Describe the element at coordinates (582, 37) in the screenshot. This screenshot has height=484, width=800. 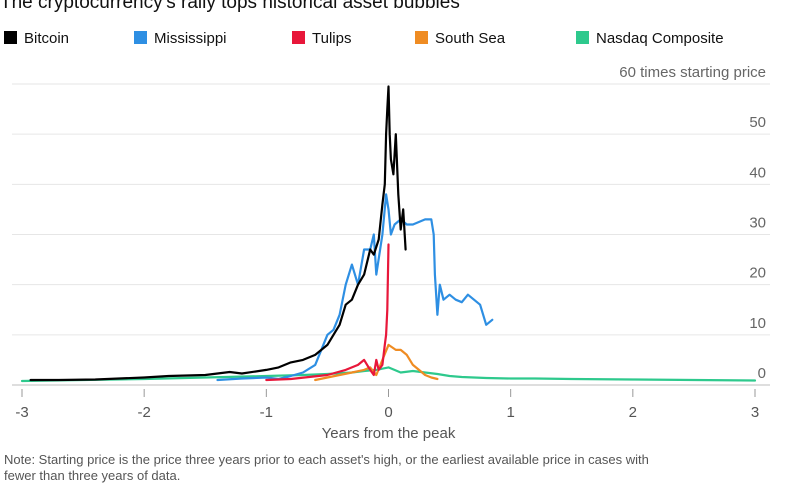
I see `legend-swatch-nasdaq` at that location.